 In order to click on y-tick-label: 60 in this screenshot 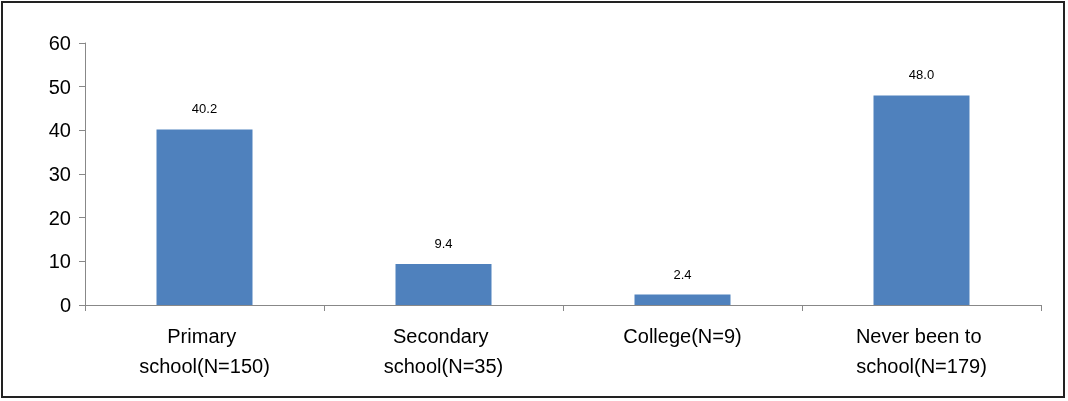, I will do `click(59, 43)`.